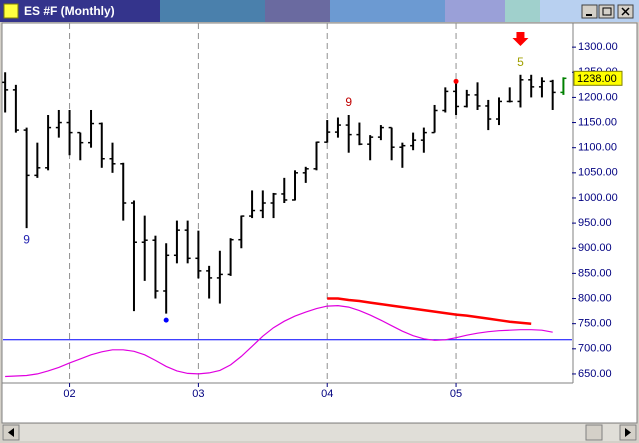  I want to click on window-title: ES #F (Monthly), so click(69, 11).